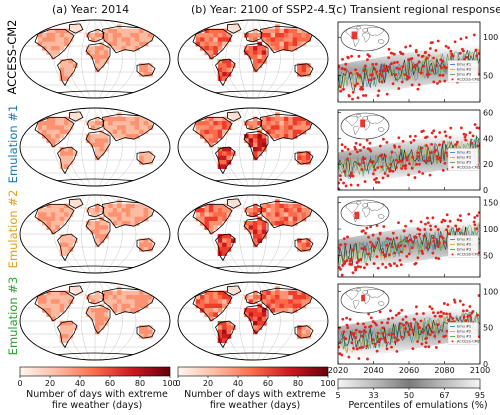  Describe the element at coordinates (409, 395) in the screenshot. I see `colorbar-tick: 50` at that location.